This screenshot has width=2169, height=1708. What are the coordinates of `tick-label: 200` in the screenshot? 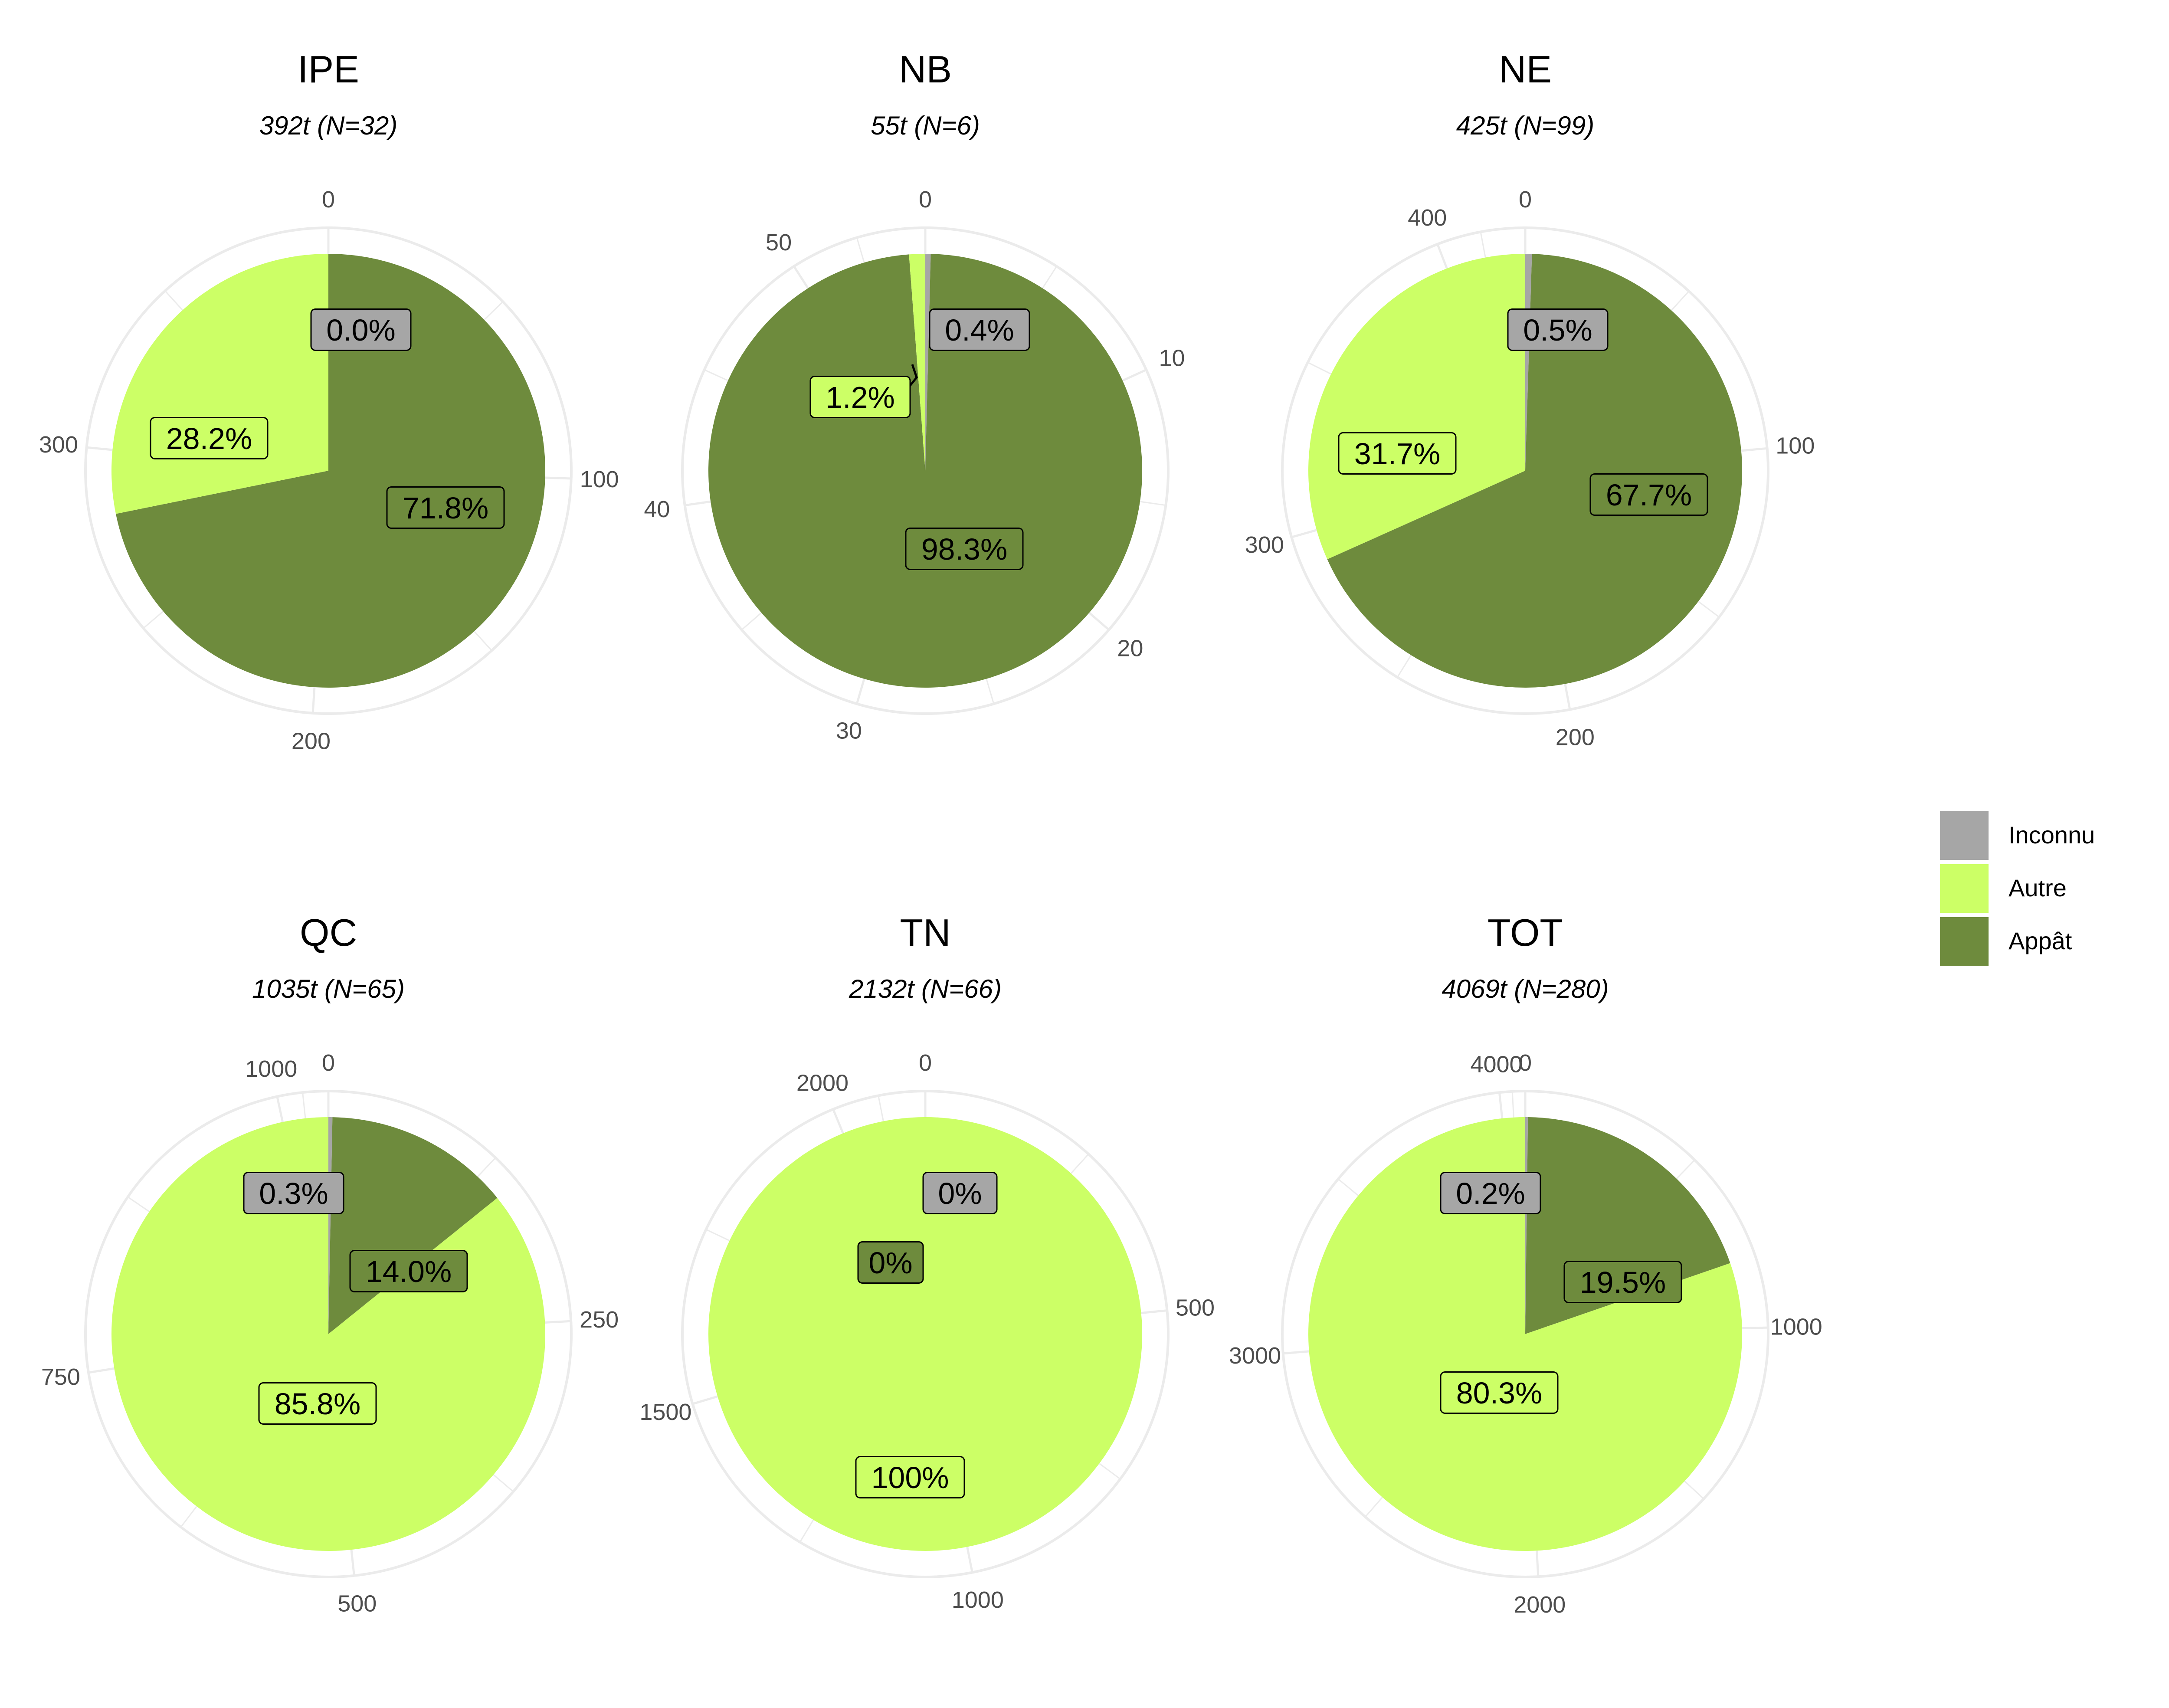 It's located at (1575, 737).